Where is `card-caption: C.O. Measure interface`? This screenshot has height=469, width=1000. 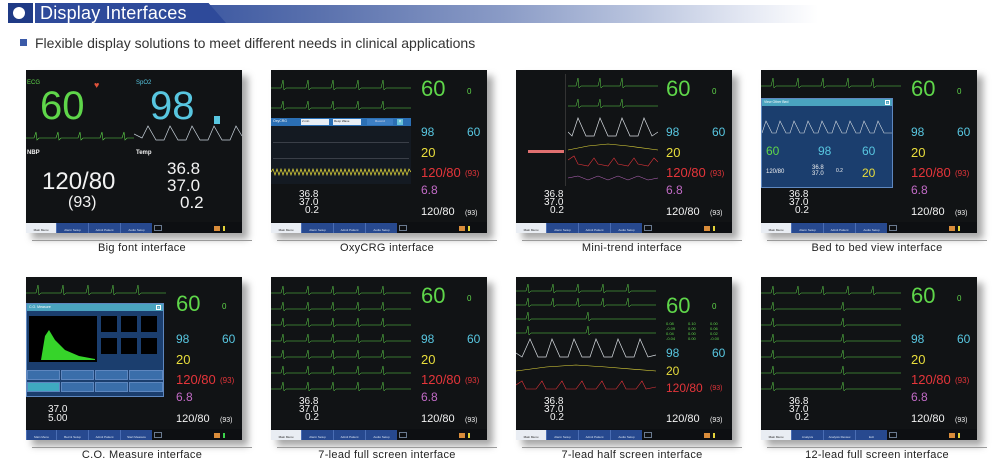 card-caption: C.O. Measure interface is located at coordinates (142, 455).